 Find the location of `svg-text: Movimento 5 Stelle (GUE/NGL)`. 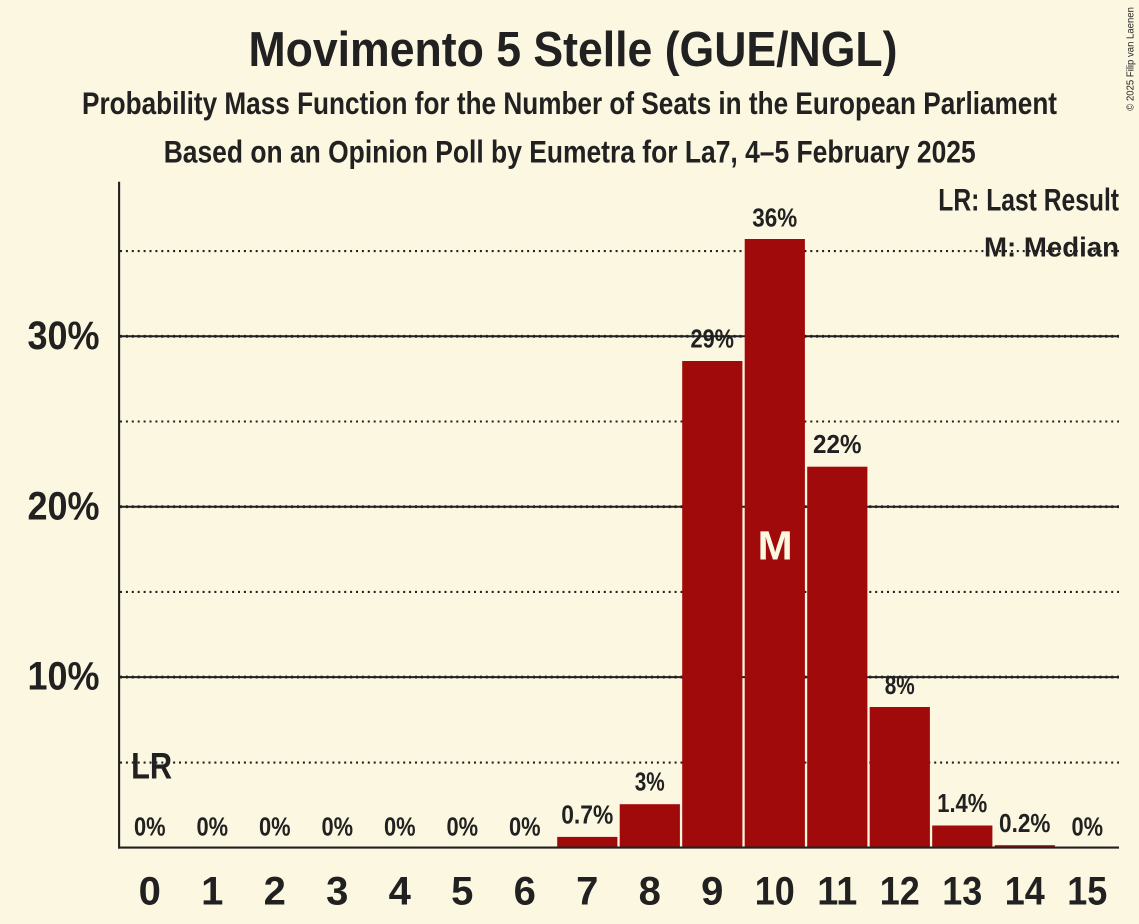

svg-text: Movimento 5 Stelle (GUE/NGL) is located at coordinates (573, 49).